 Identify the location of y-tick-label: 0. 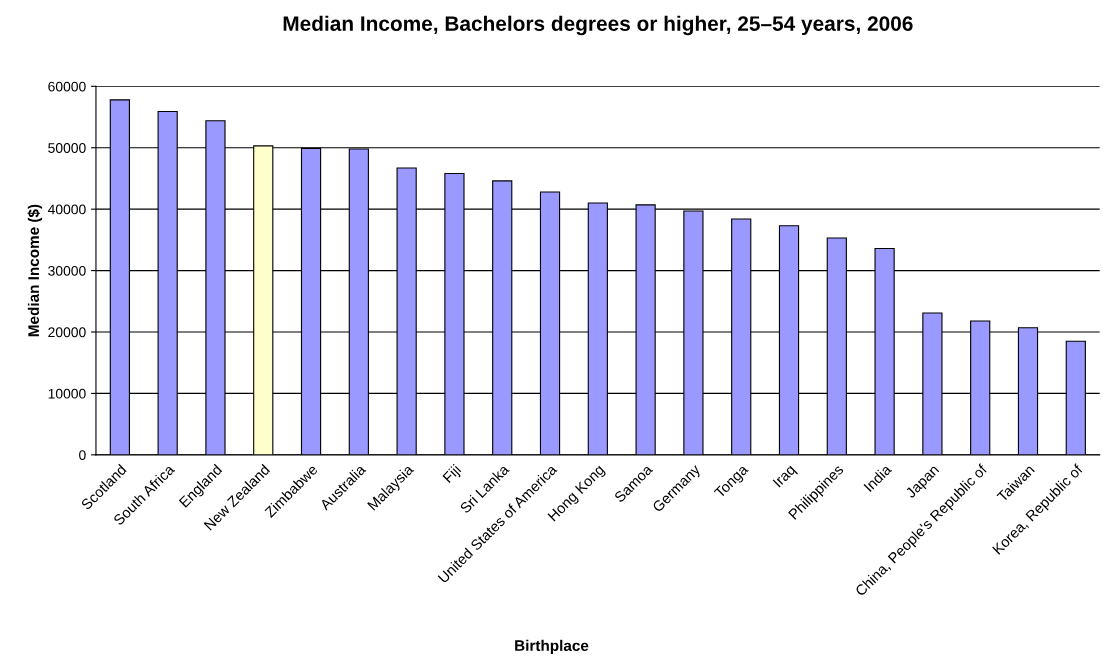
(82, 455).